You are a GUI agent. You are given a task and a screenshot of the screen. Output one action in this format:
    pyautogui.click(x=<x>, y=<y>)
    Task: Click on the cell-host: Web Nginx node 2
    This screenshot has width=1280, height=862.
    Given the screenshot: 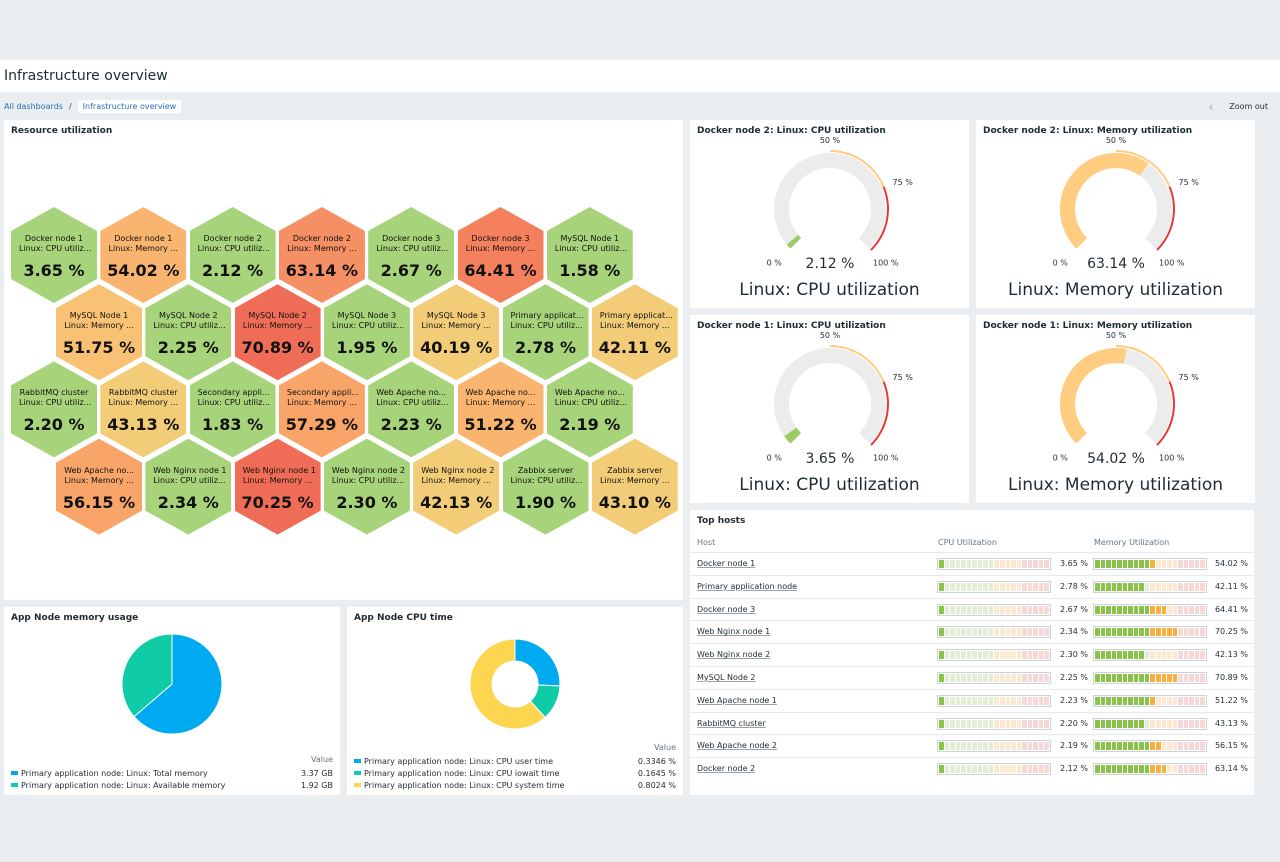 What is the action you would take?
    pyautogui.click(x=368, y=470)
    